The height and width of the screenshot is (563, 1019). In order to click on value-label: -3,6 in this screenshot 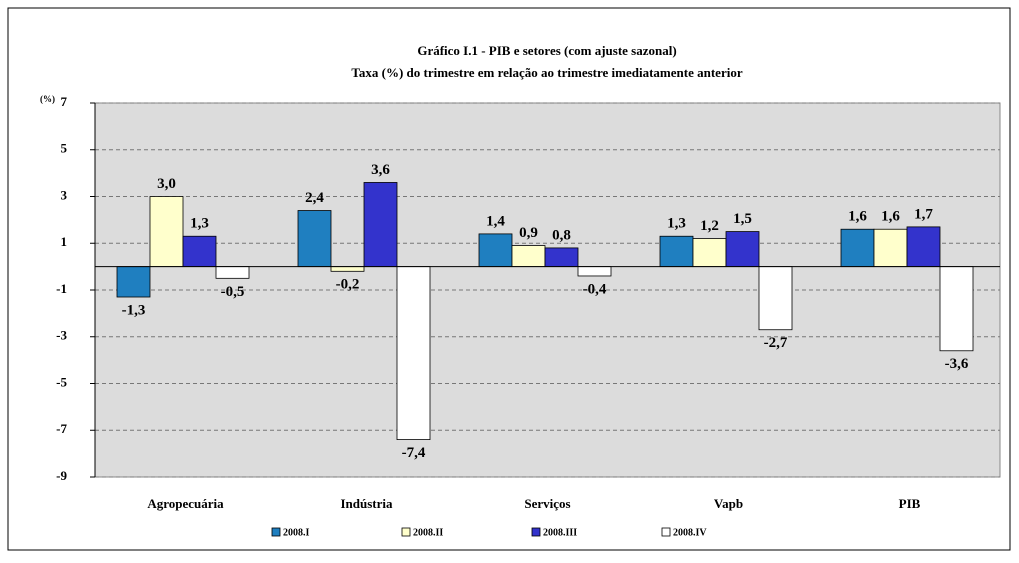, I will do `click(957, 364)`.